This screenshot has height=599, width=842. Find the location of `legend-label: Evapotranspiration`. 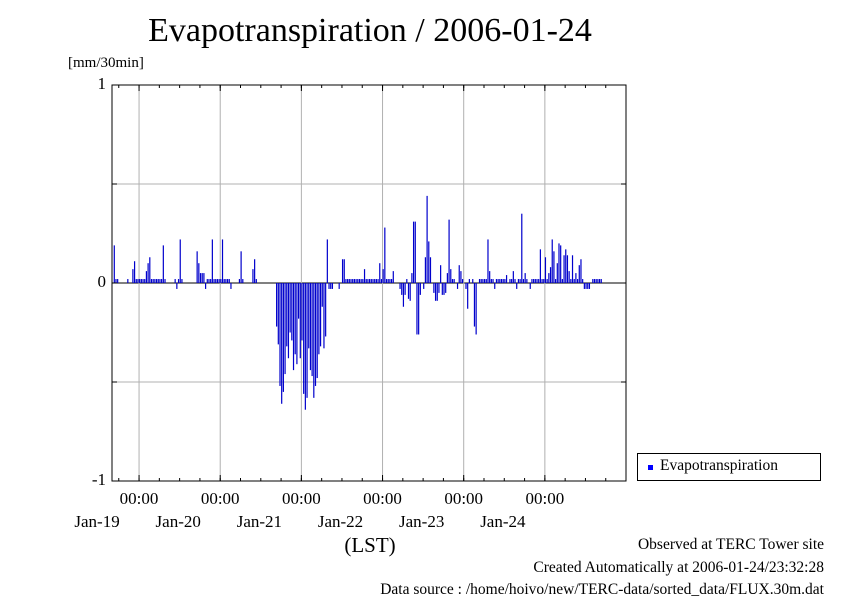

legend-label: Evapotranspiration is located at coordinates (719, 465).